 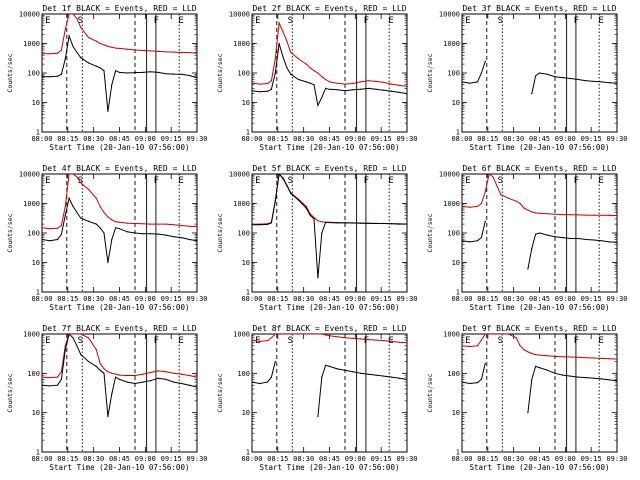 I want to click on y-tick-label: 1, so click(x=248, y=293).